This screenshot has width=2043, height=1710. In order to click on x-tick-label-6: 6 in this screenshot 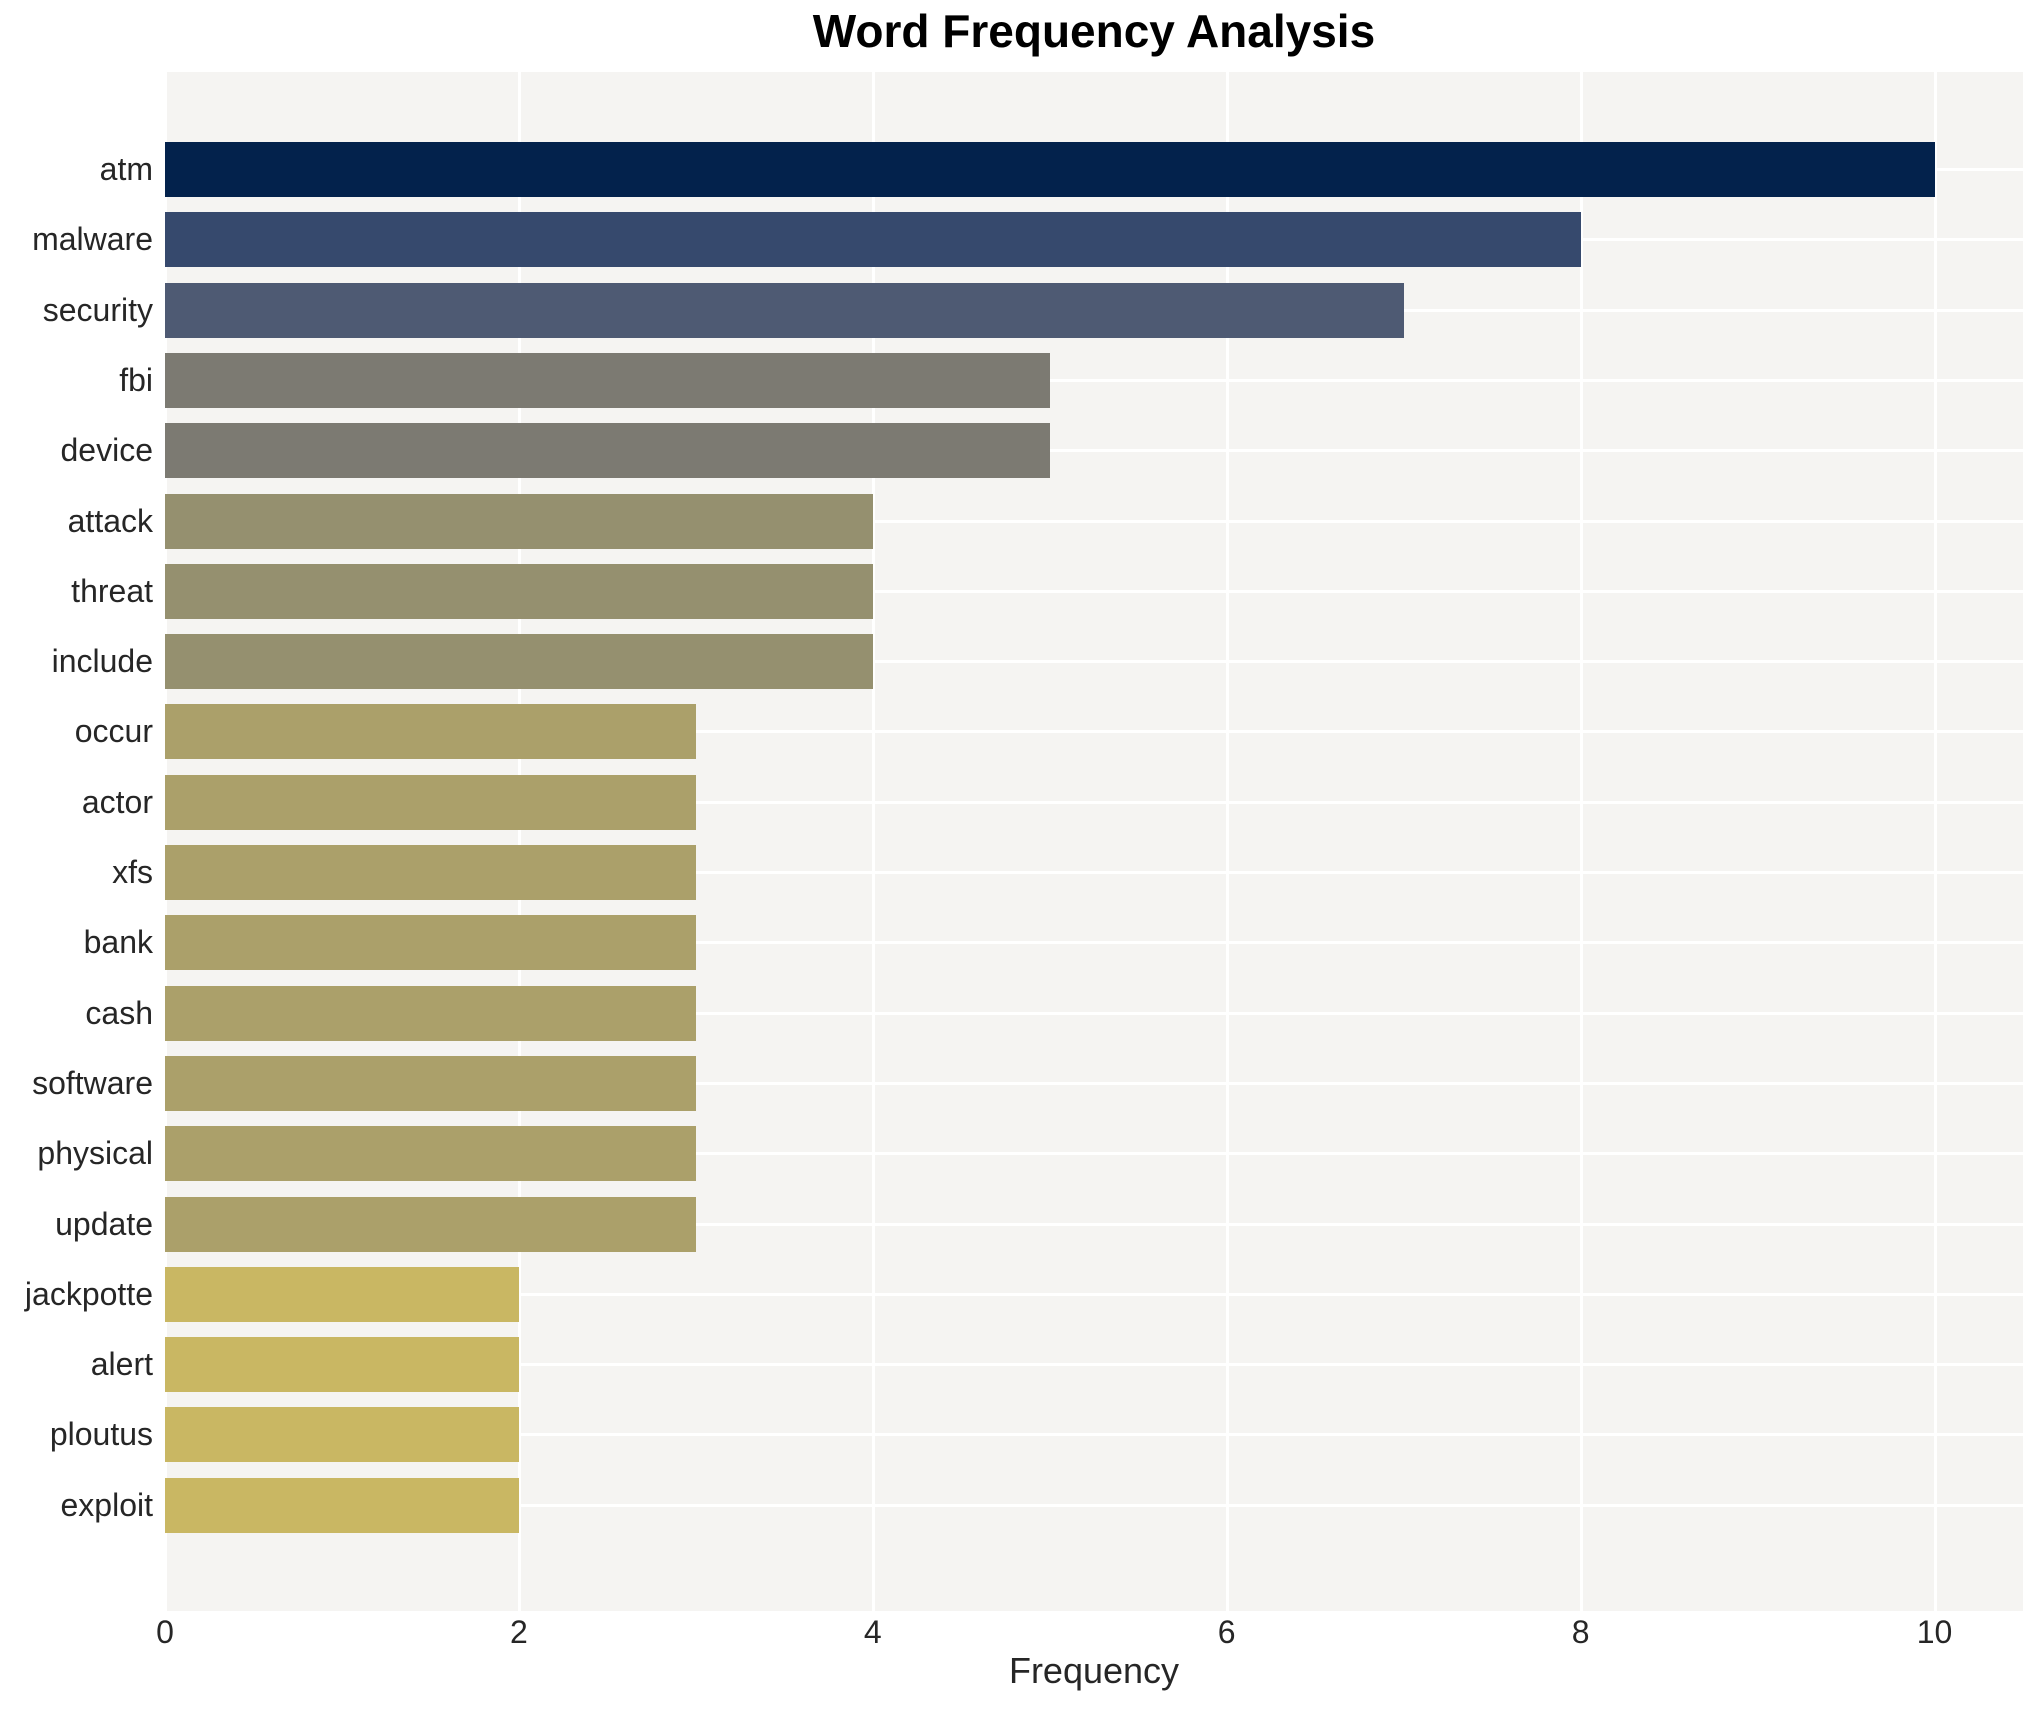, I will do `click(1226, 1632)`.